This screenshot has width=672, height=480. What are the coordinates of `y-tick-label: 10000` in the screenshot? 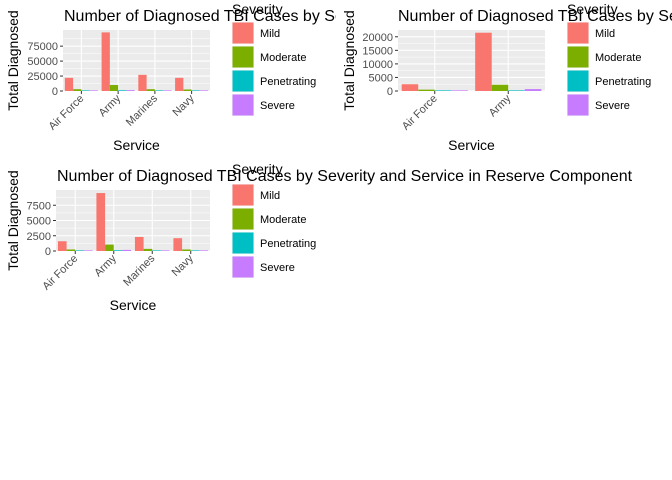 It's located at (377, 65).